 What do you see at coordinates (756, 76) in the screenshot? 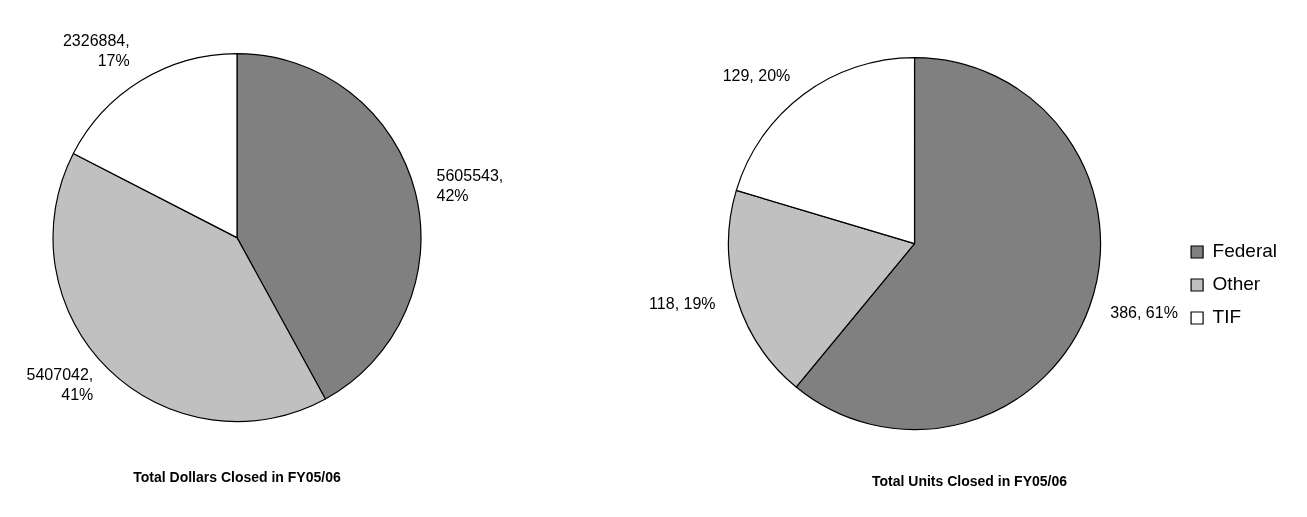
I see `data-label: 129, 20%` at bounding box center [756, 76].